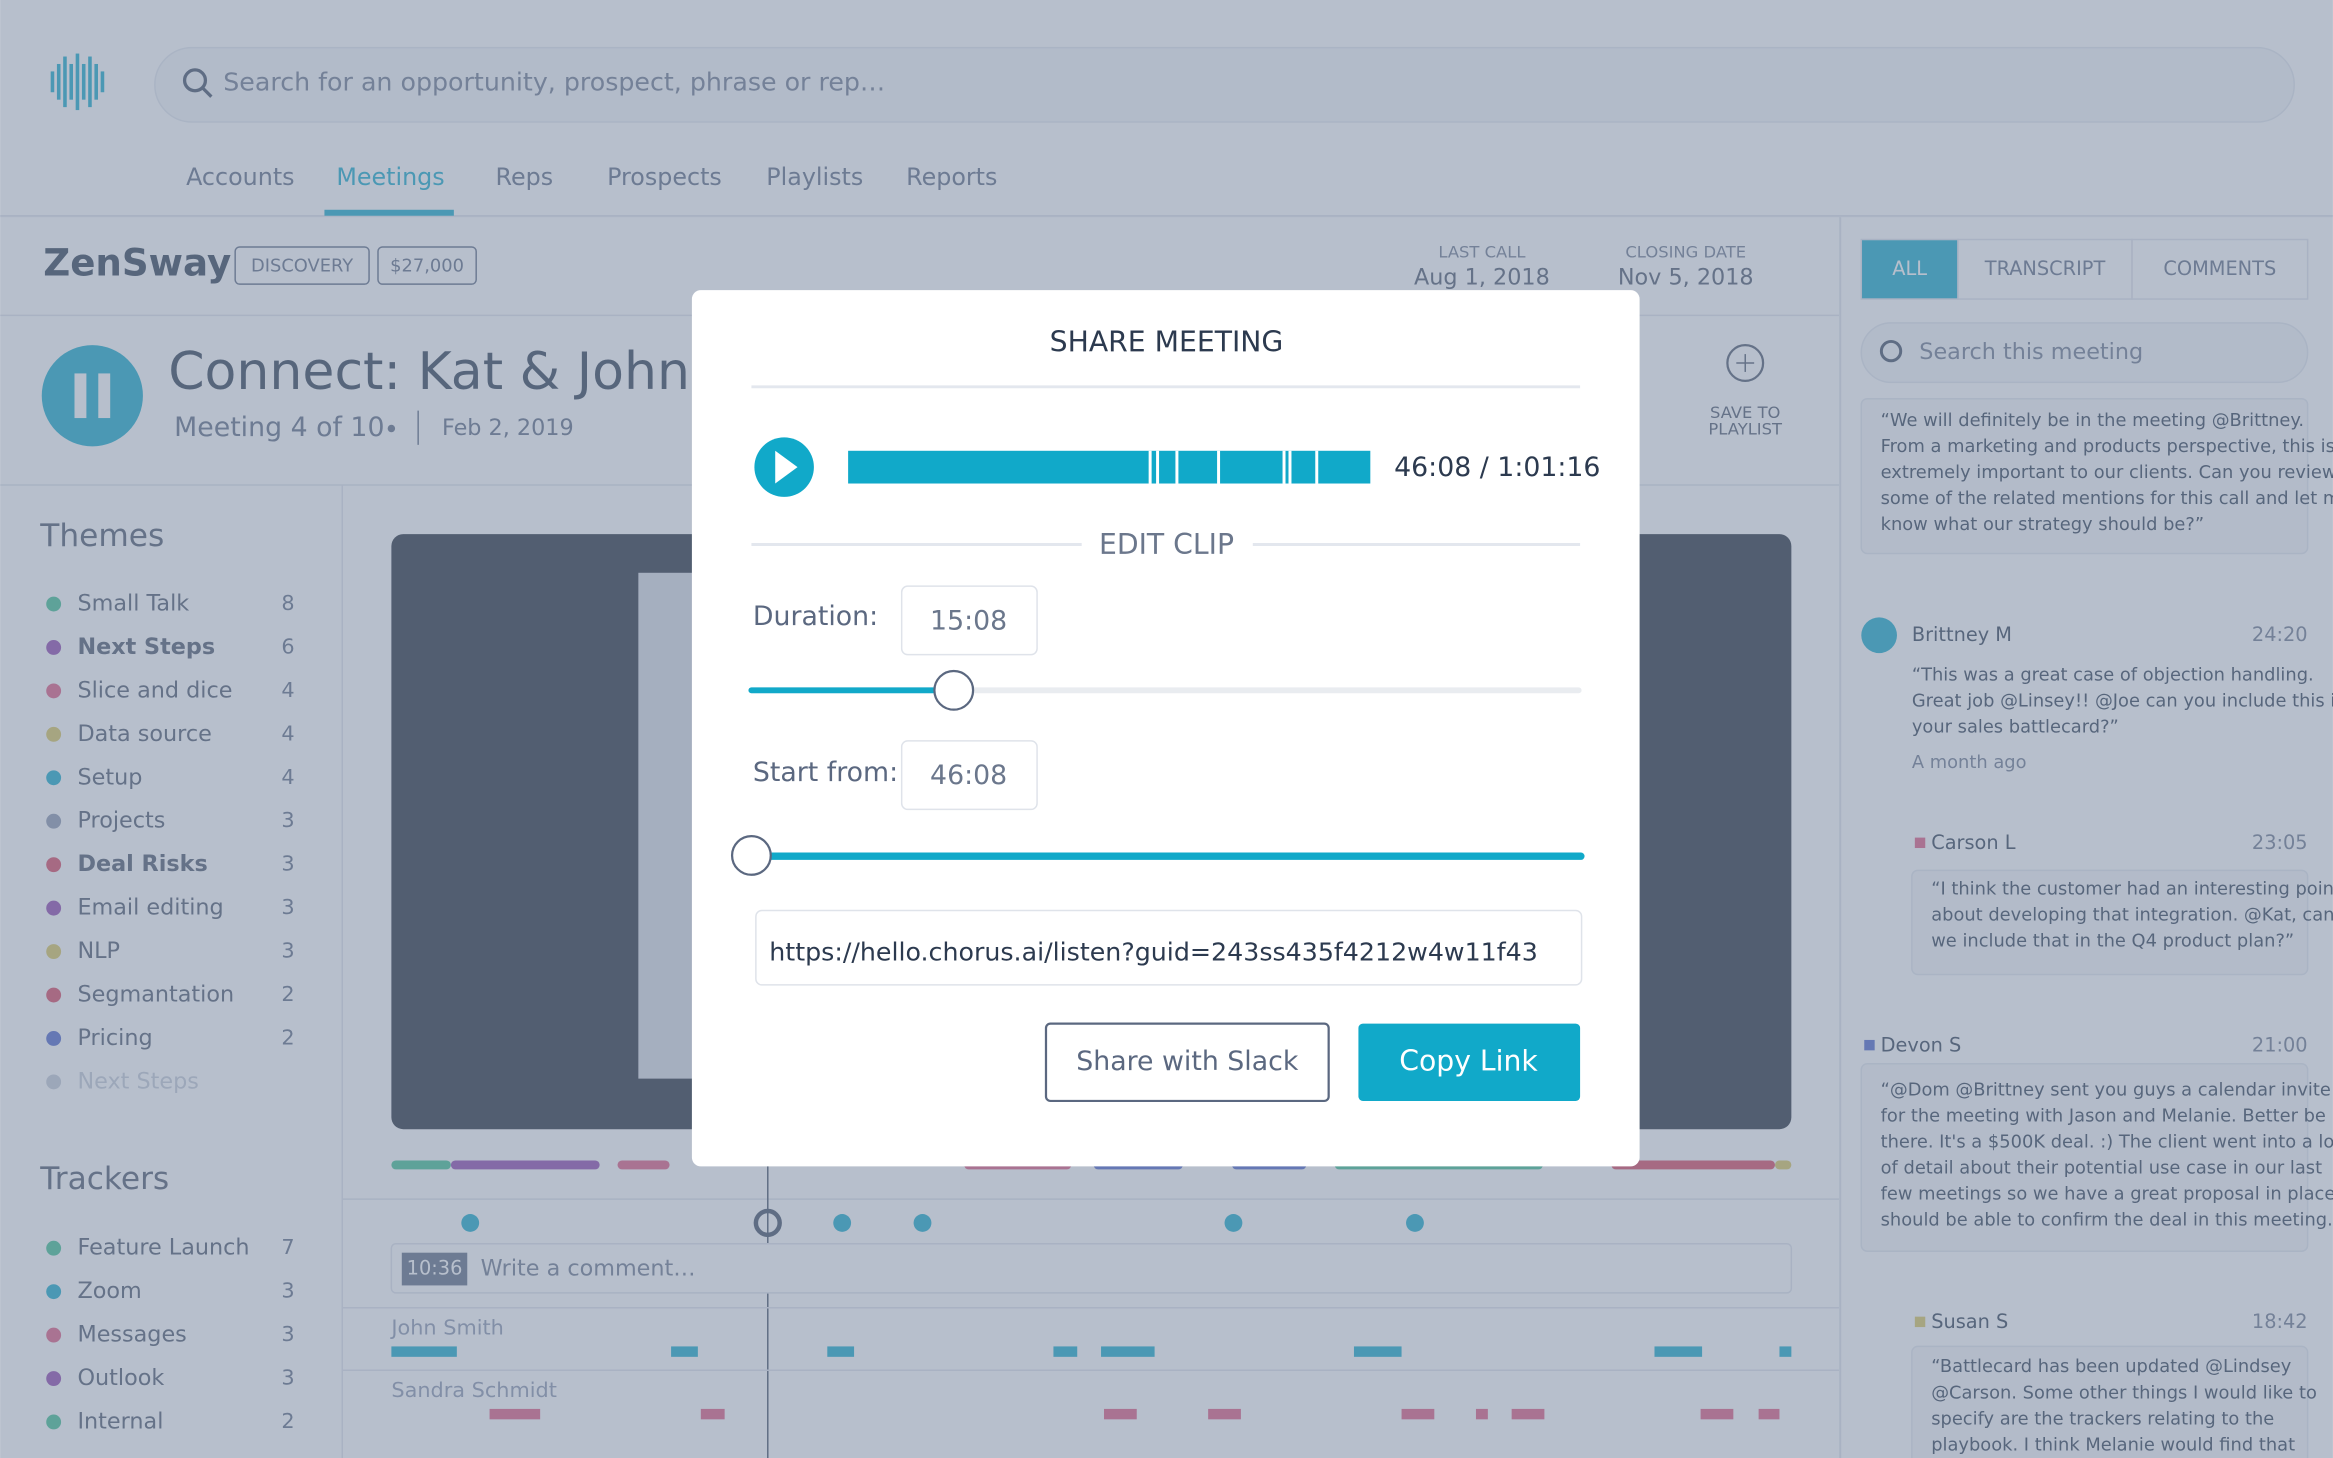  I want to click on button-label: Copy Link, so click(1468, 1060).